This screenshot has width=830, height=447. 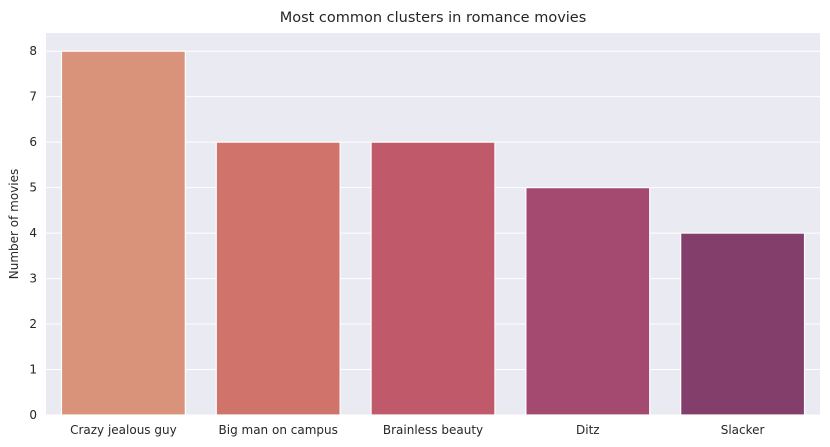 What do you see at coordinates (33, 415) in the screenshot?
I see `y-tick-label: 0` at bounding box center [33, 415].